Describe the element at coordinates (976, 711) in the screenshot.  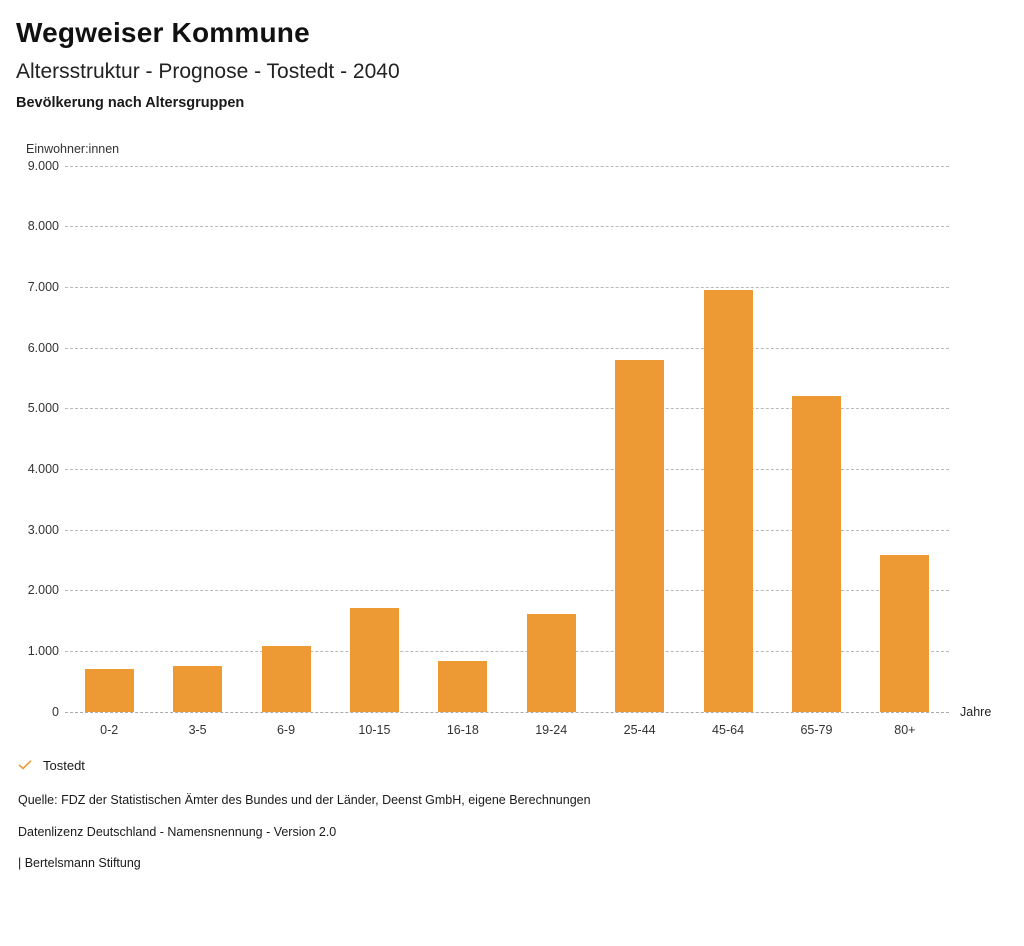
I see `x-axis-unit-label: Jahre` at that location.